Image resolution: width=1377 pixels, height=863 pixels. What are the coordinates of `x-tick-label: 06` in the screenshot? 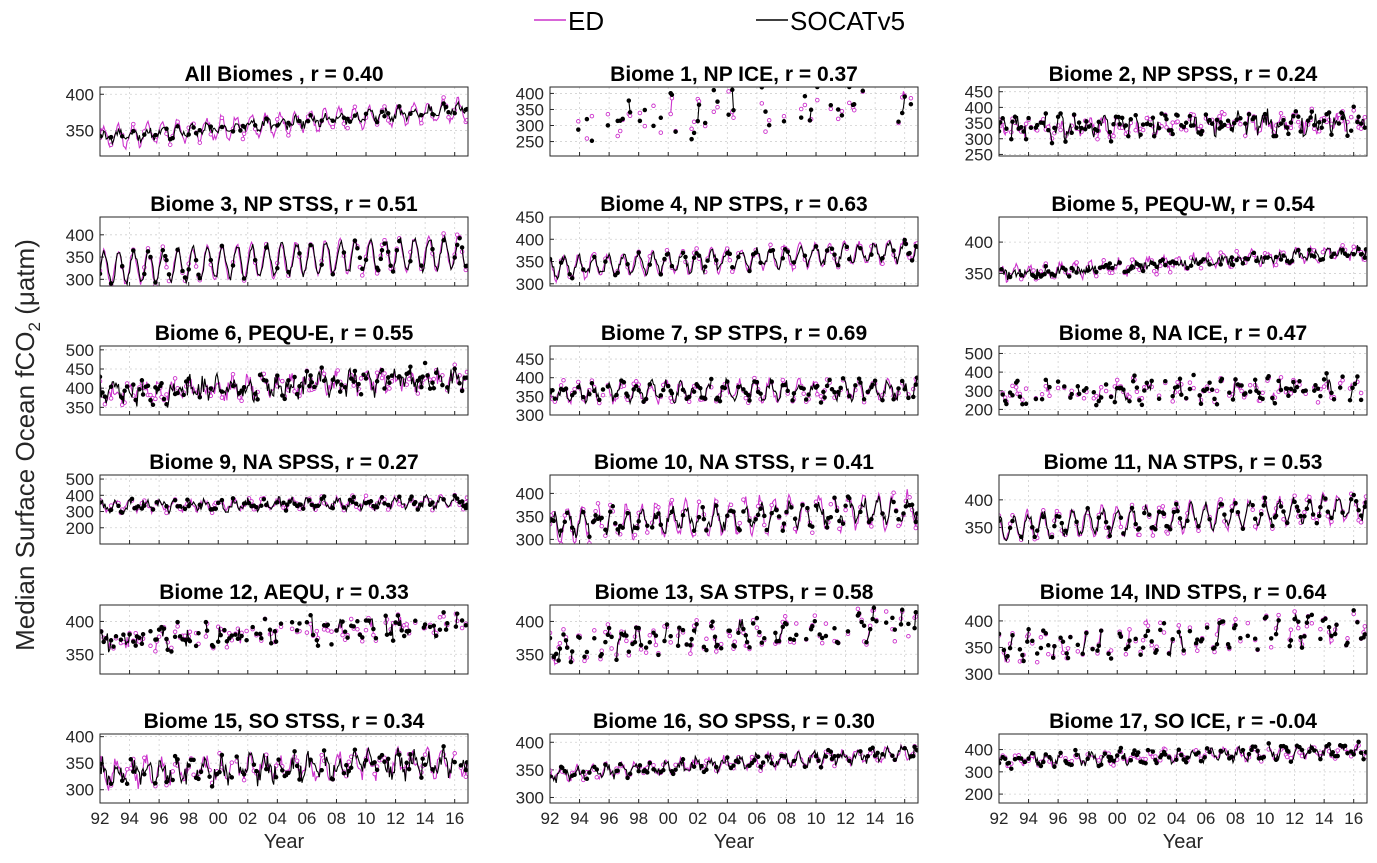 It's located at (306, 818).